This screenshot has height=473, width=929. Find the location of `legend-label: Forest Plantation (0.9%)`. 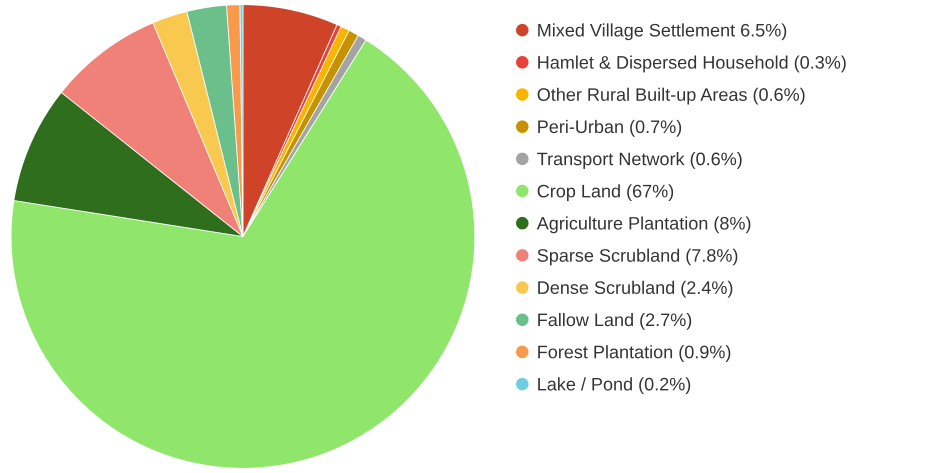

legend-label: Forest Plantation (0.9%) is located at coordinates (634, 353).